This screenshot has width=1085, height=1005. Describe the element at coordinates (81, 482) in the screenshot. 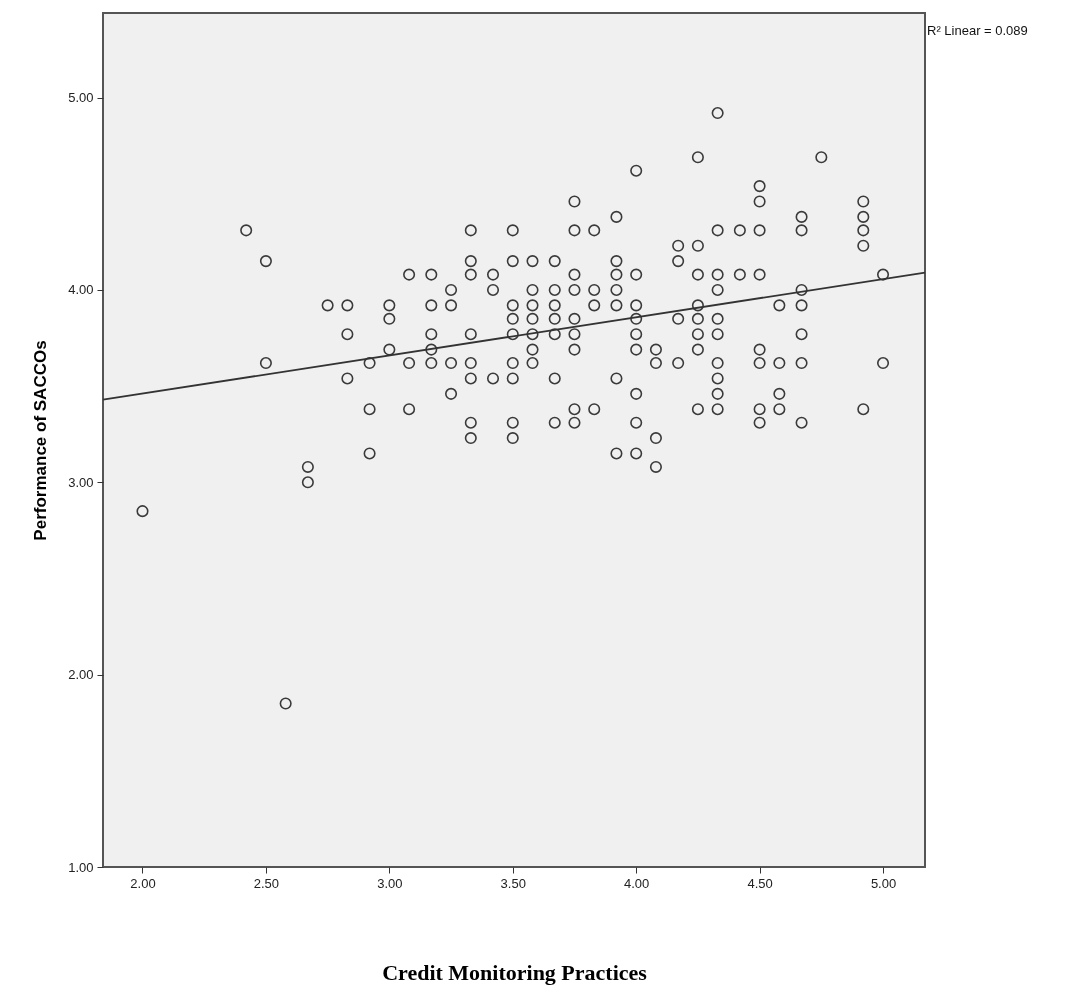

I see `y-tick-label: 3.00` at that location.